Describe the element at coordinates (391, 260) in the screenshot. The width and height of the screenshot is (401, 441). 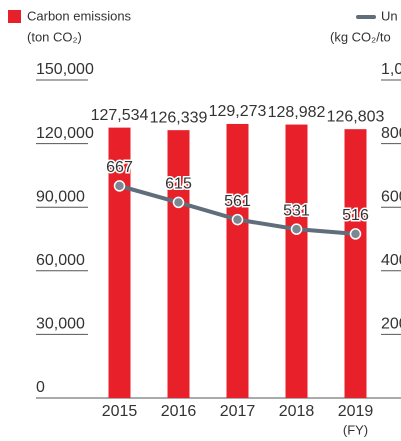
I see `y2-tick-label: 400` at that location.